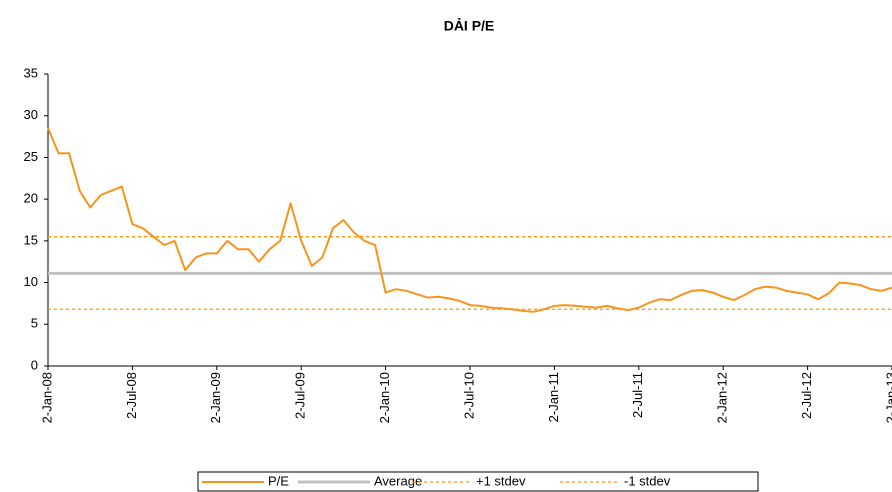 The width and height of the screenshot is (892, 492). I want to click on legend-label: +1 stdev, so click(501, 480).